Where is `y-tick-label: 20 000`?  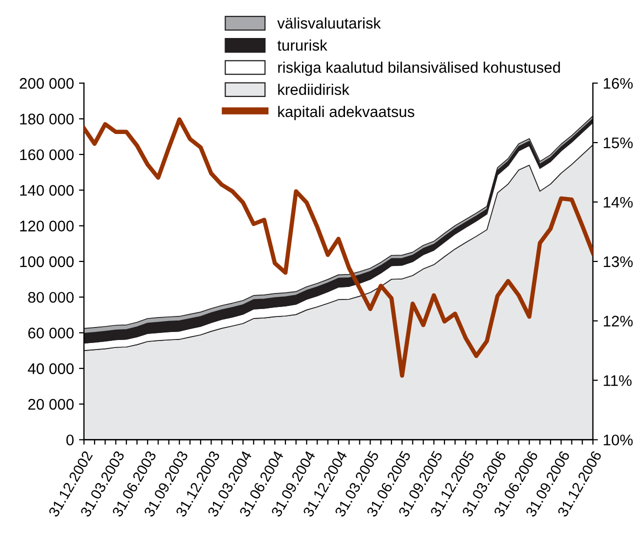
y-tick-label: 20 000 is located at coordinates (51, 404).